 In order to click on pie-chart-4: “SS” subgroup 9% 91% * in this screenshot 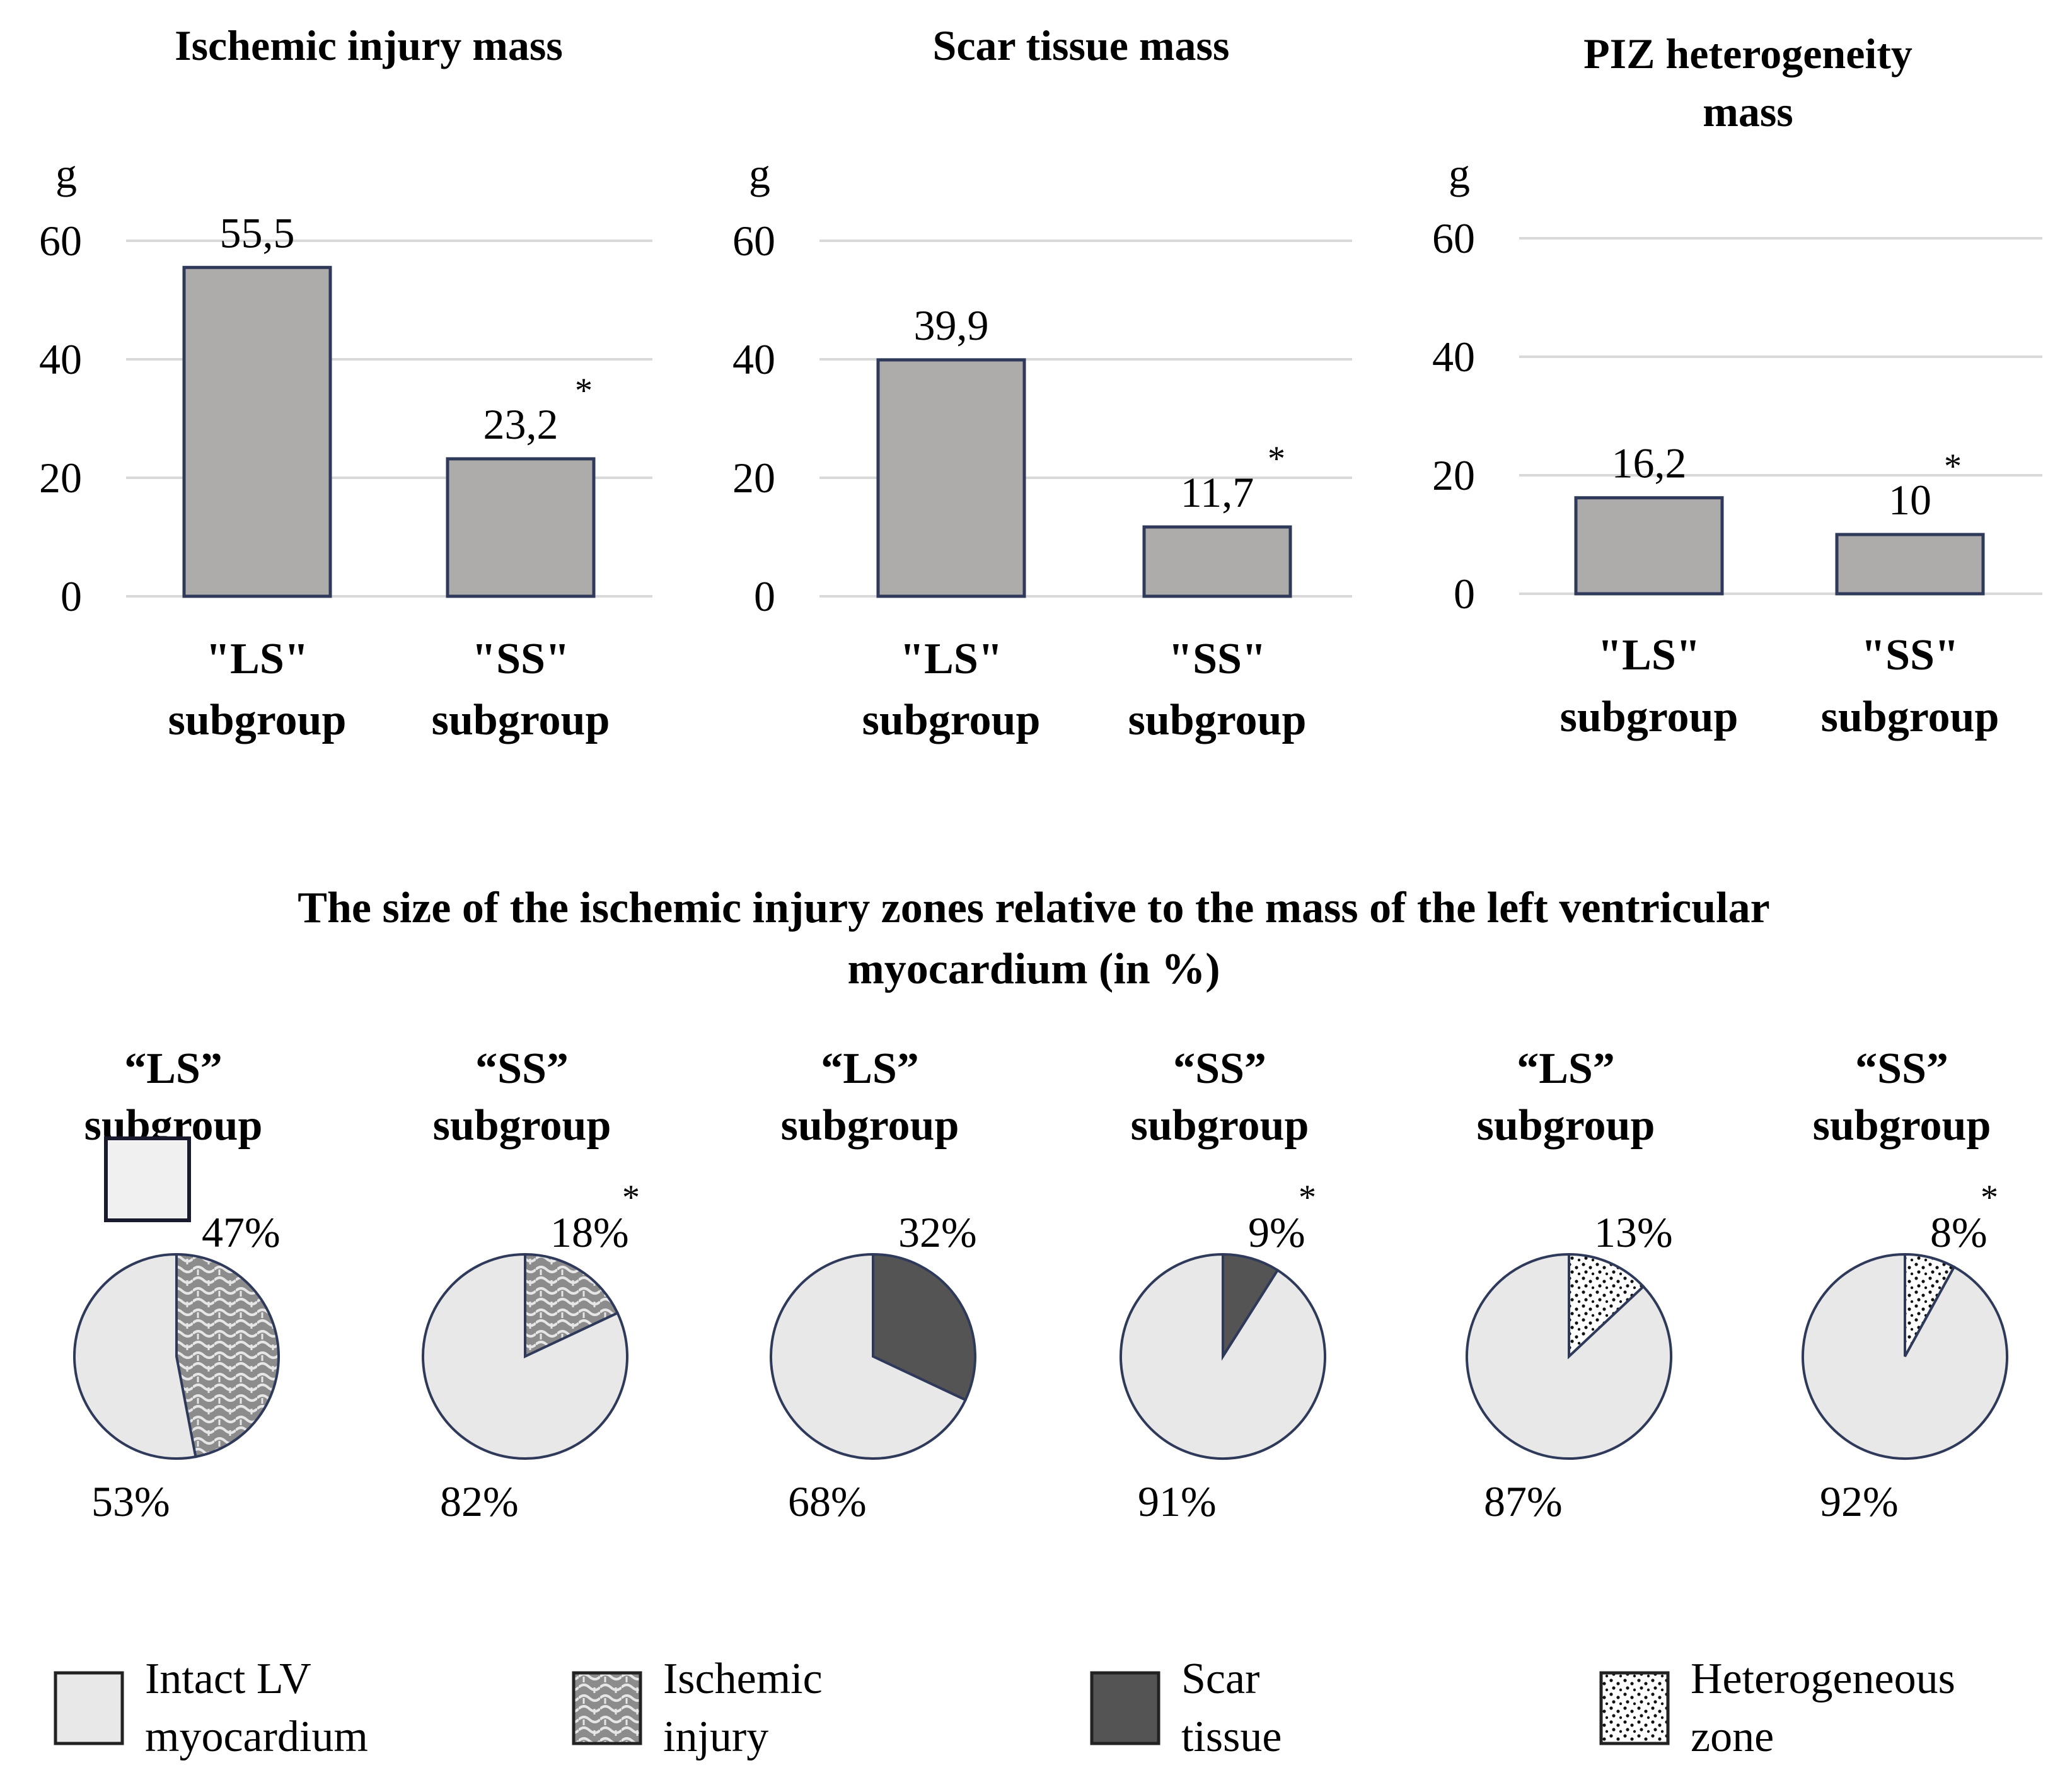, I will do `click(1223, 1285)`.